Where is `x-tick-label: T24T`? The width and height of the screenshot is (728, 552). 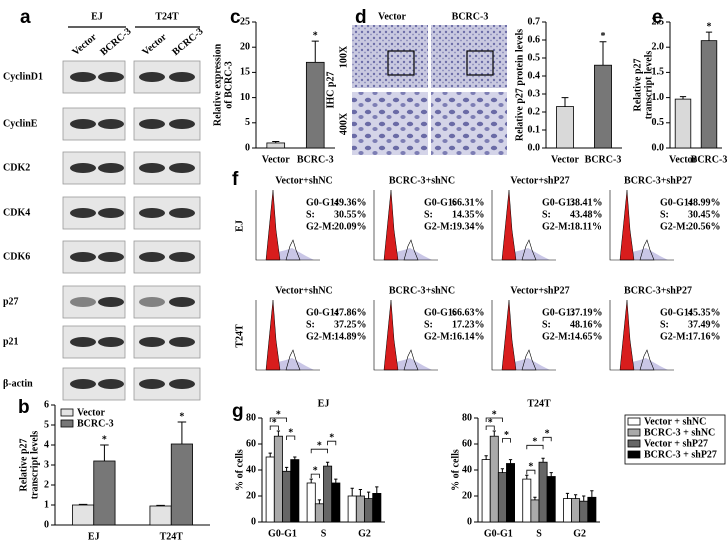 x-tick-label: T24T is located at coordinates (172, 536).